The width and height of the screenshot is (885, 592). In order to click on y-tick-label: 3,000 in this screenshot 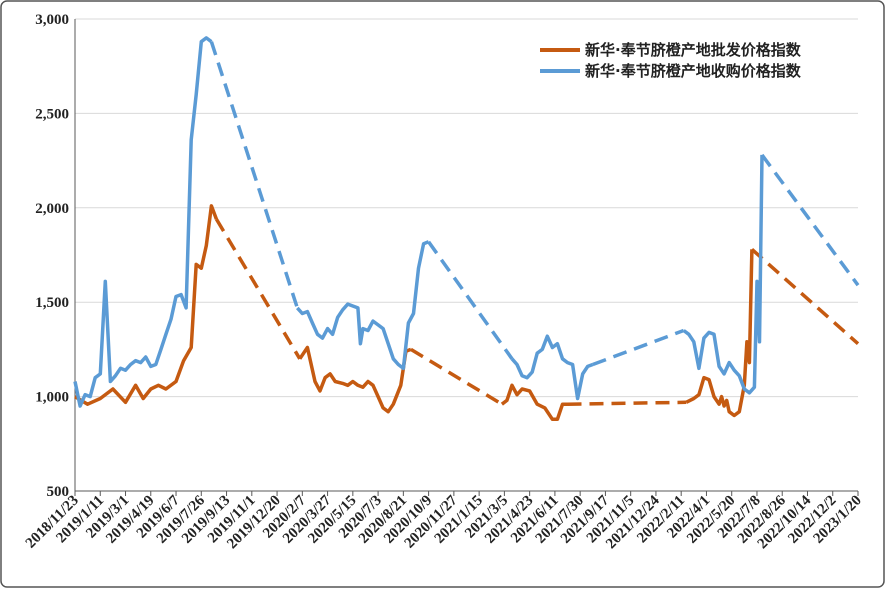, I will do `click(52, 20)`.